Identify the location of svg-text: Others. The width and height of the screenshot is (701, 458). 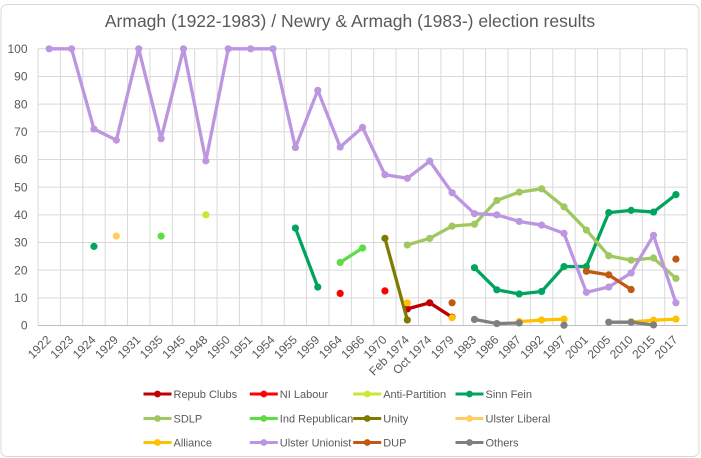
(503, 444).